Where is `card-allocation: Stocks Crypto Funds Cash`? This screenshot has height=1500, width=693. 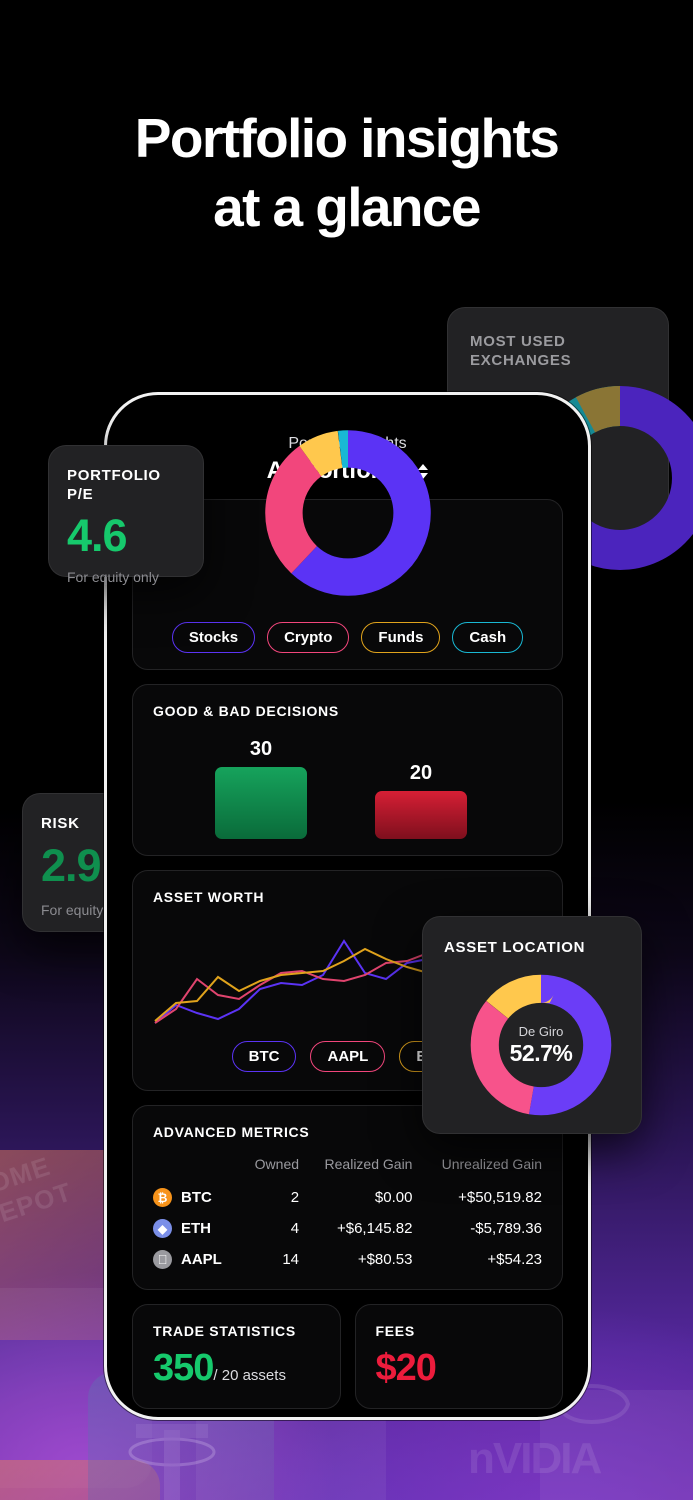
card-allocation: Stocks Crypto Funds Cash is located at coordinates (347, 550).